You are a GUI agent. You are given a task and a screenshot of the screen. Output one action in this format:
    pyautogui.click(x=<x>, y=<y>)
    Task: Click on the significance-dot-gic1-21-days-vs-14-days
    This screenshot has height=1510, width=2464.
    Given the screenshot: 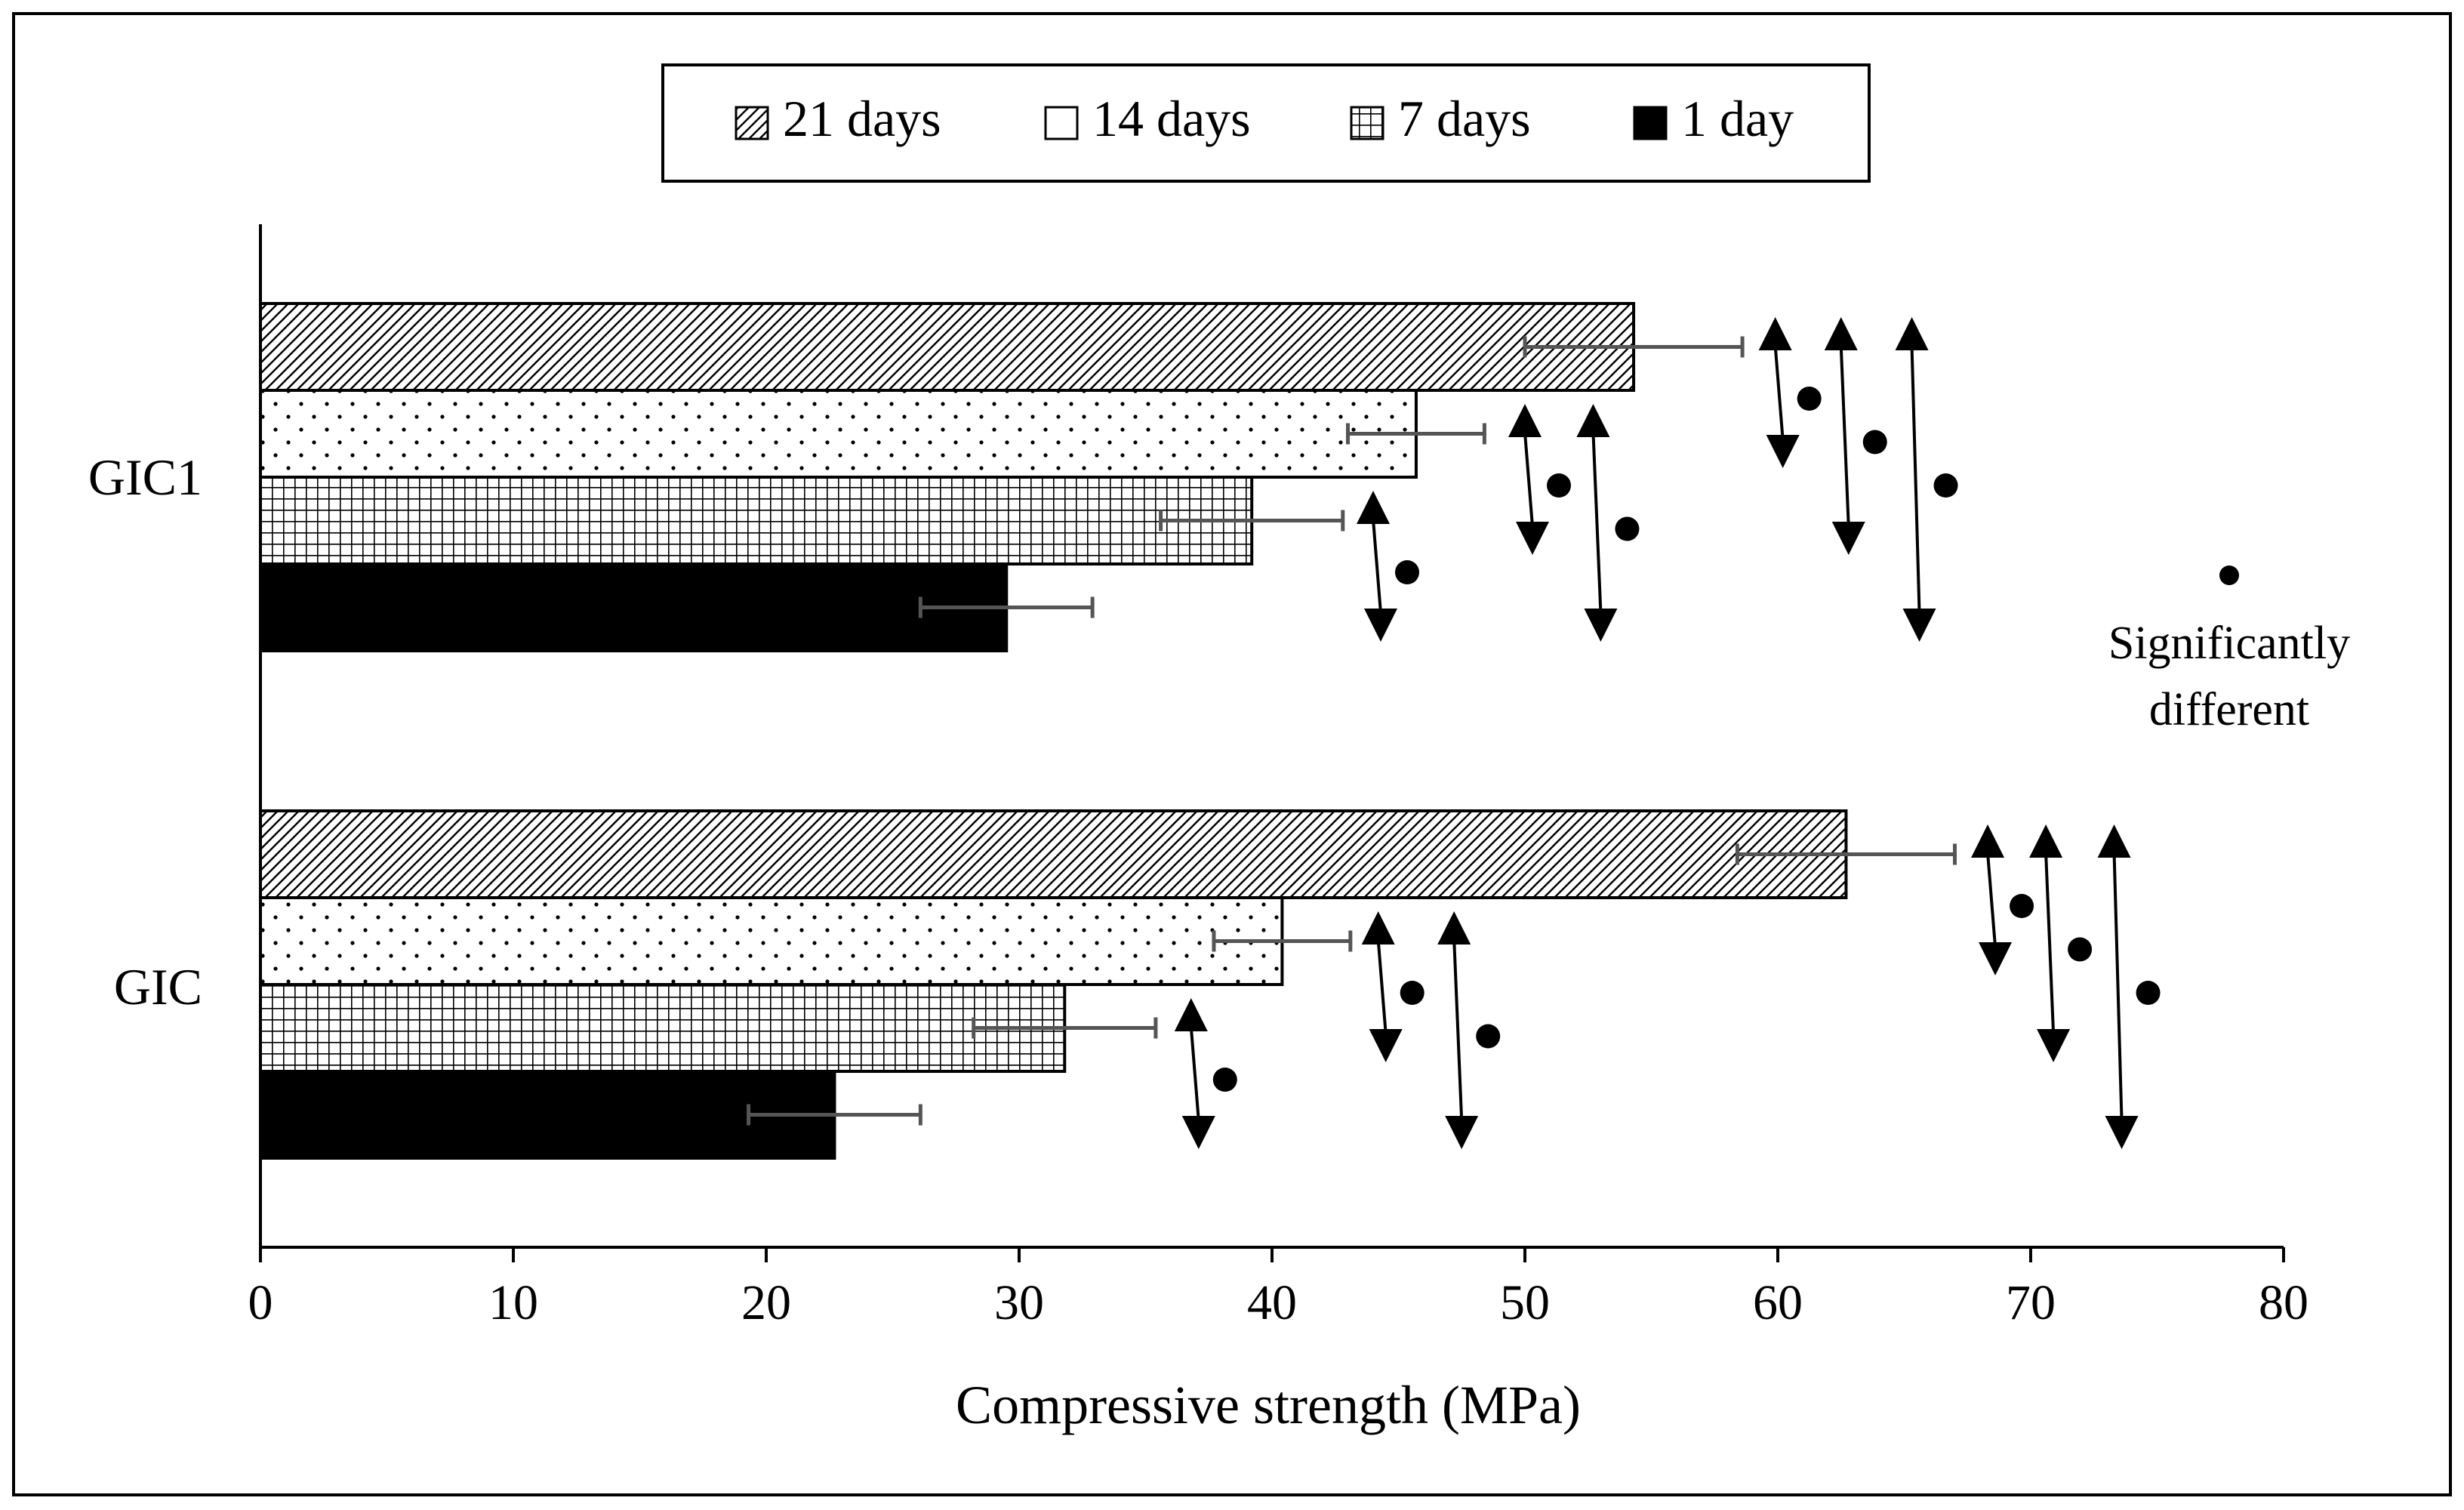 What is the action you would take?
    pyautogui.click(x=1809, y=399)
    